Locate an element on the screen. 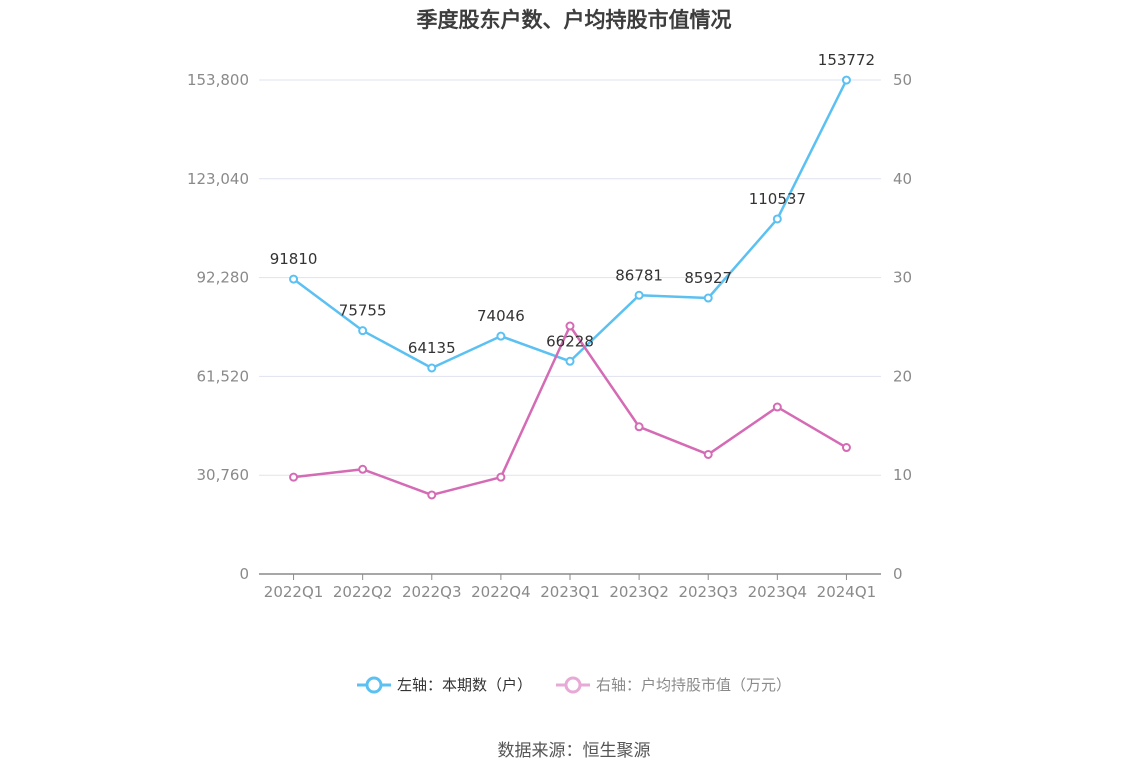  x-tick-label: 2023Q4 is located at coordinates (778, 592).